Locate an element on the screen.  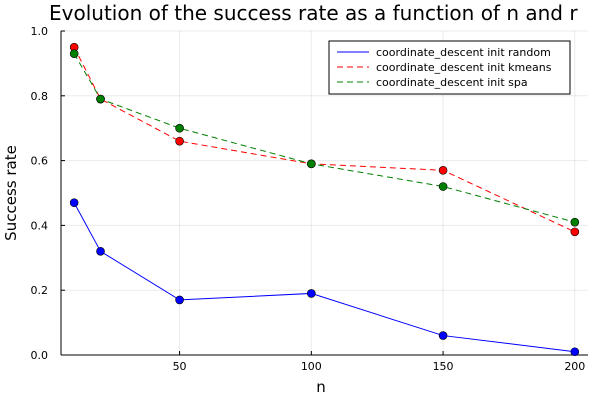
y-tick-label: 0.6 is located at coordinates (40, 161).